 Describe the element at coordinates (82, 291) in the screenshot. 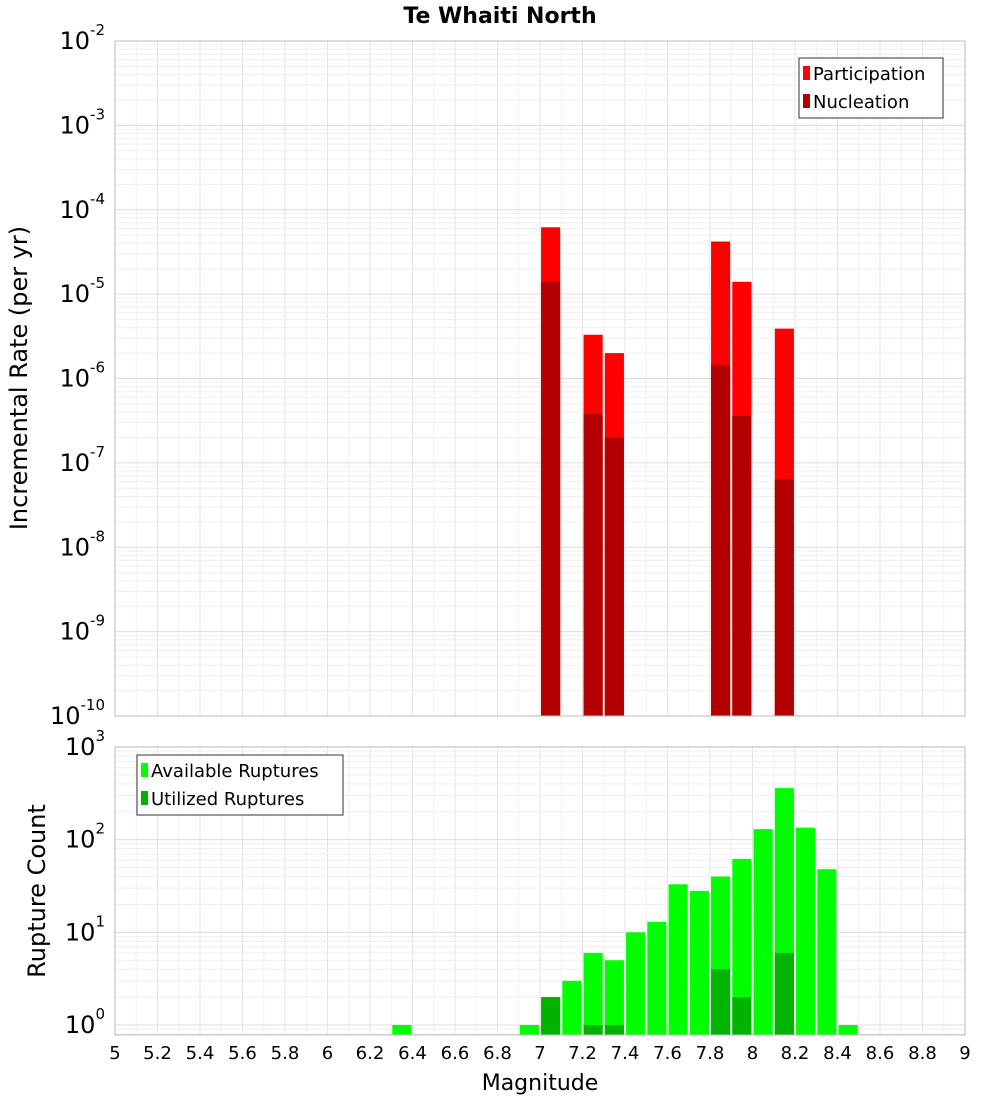

I see `top-y-tick-label: 10⁻⁵` at that location.